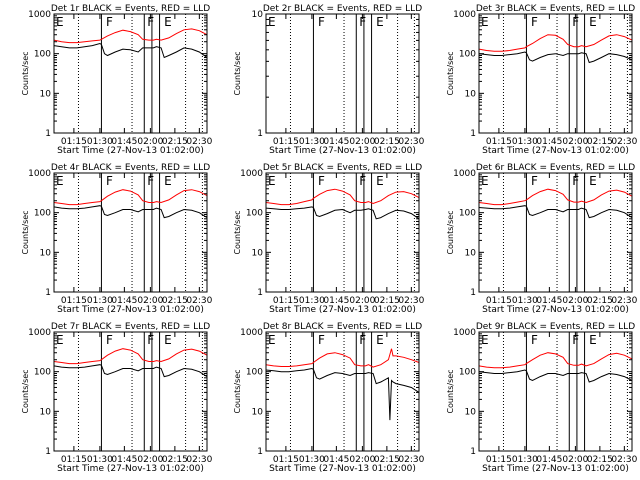 This screenshot has height=480, width=640. I want to click on panel-title: Det 9r BLACK = Events, RED = LLD, so click(555, 327).